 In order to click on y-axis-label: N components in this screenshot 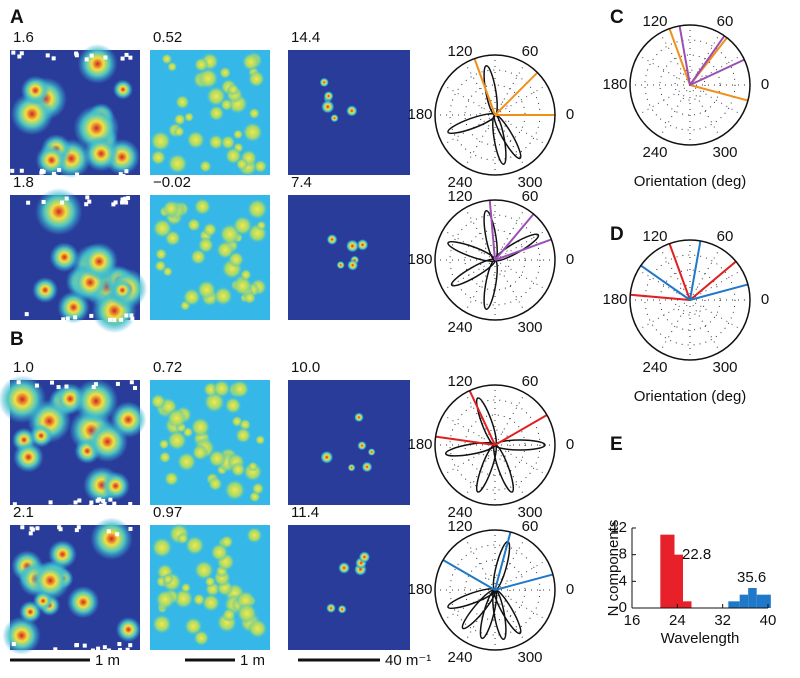, I will do `click(613, 568)`.